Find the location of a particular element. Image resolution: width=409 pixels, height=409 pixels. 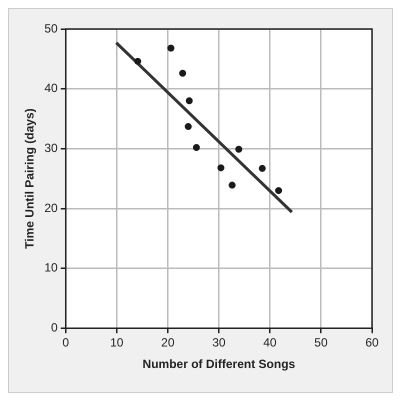

y-tick-label: 50 is located at coordinates (51, 28).